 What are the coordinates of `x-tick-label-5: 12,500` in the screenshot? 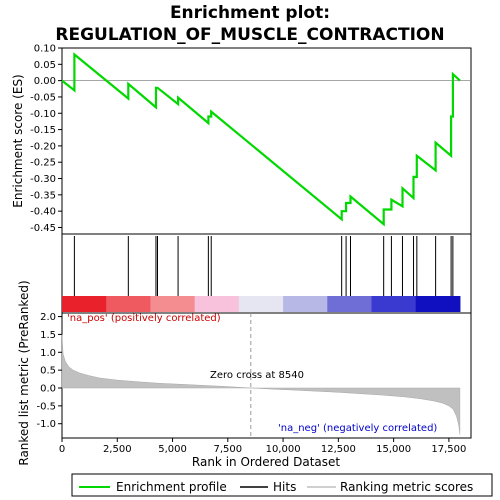 It's located at (338, 449).